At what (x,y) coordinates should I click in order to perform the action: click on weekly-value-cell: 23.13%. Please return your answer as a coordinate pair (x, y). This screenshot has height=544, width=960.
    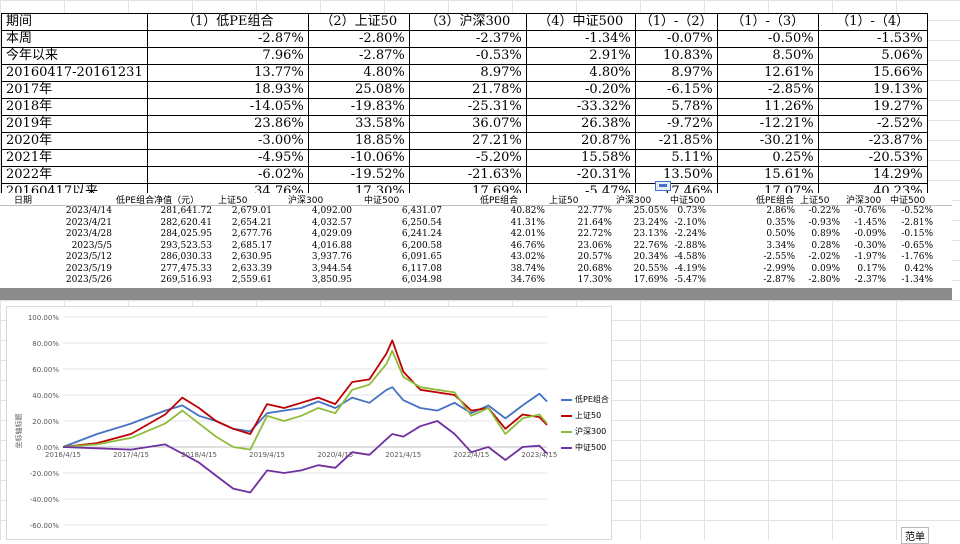
    Looking at the image, I should click on (650, 234).